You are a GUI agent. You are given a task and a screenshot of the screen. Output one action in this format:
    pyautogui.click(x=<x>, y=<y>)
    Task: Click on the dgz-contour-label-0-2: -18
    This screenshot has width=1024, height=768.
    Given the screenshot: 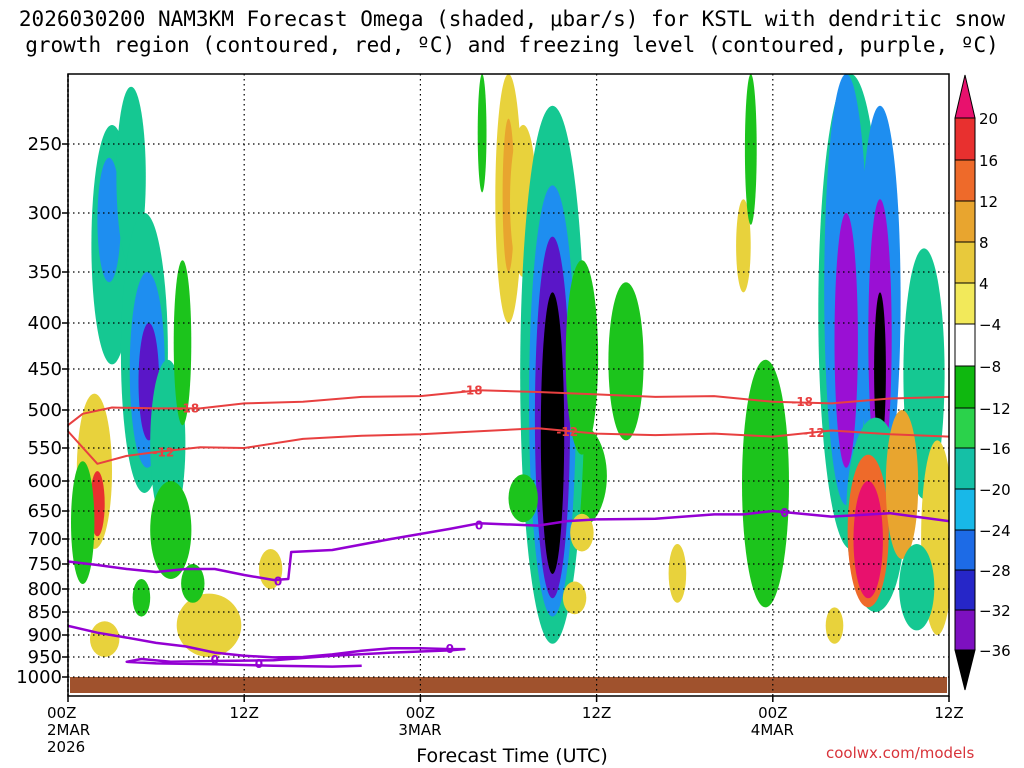 What is the action you would take?
    pyautogui.click(x=802, y=402)
    